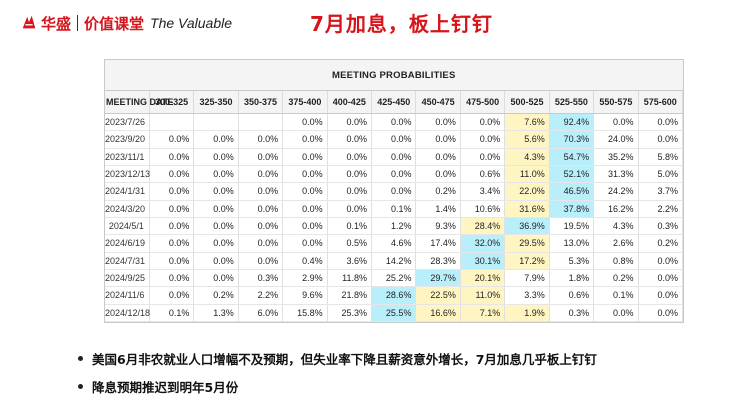 The image size is (750, 420). What do you see at coordinates (394, 261) in the screenshot?
I see `probability-cell: 14.2%` at bounding box center [394, 261].